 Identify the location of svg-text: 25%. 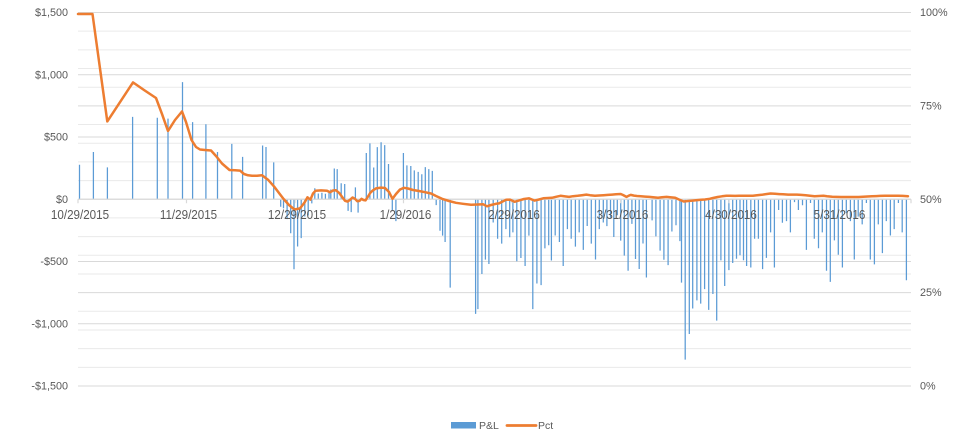
(931, 293).